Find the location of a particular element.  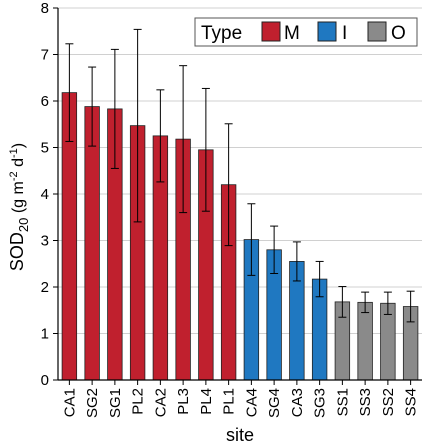

legend-swatch-o is located at coordinates (377, 31).